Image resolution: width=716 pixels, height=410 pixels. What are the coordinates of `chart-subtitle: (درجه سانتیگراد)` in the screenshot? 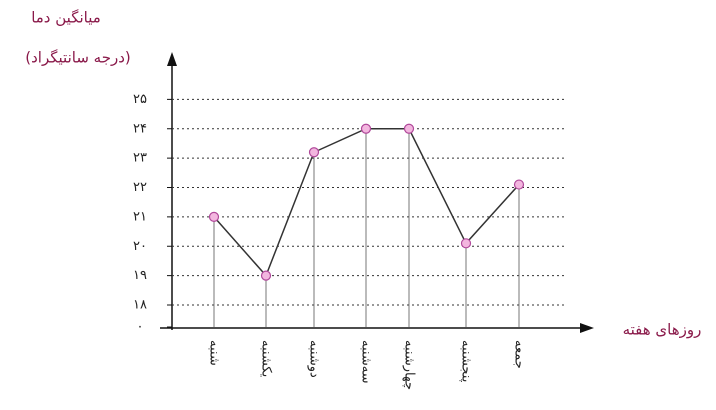 It's located at (78, 58).